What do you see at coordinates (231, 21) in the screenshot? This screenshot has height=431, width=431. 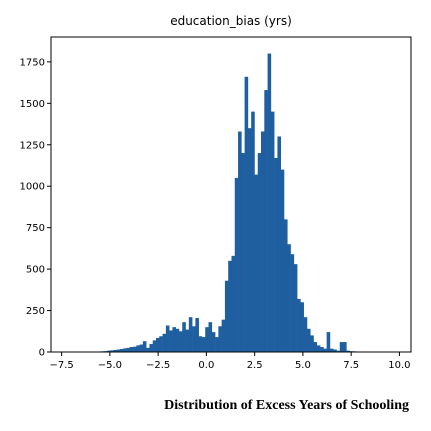 I see `chart-title: education_bias (yrs)` at bounding box center [231, 21].